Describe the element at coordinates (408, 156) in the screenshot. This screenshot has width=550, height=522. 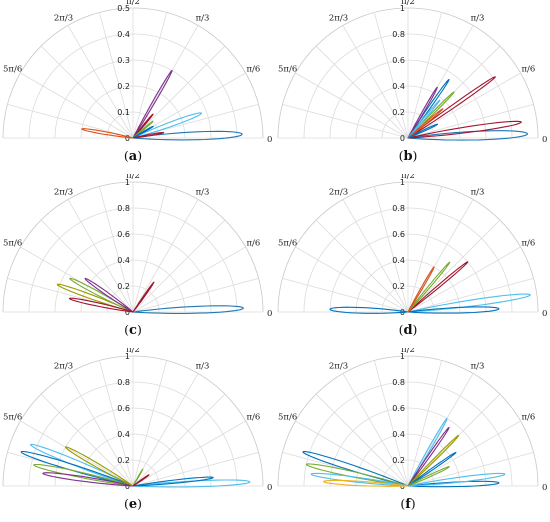
I see `panel-caption: (b)` at that location.